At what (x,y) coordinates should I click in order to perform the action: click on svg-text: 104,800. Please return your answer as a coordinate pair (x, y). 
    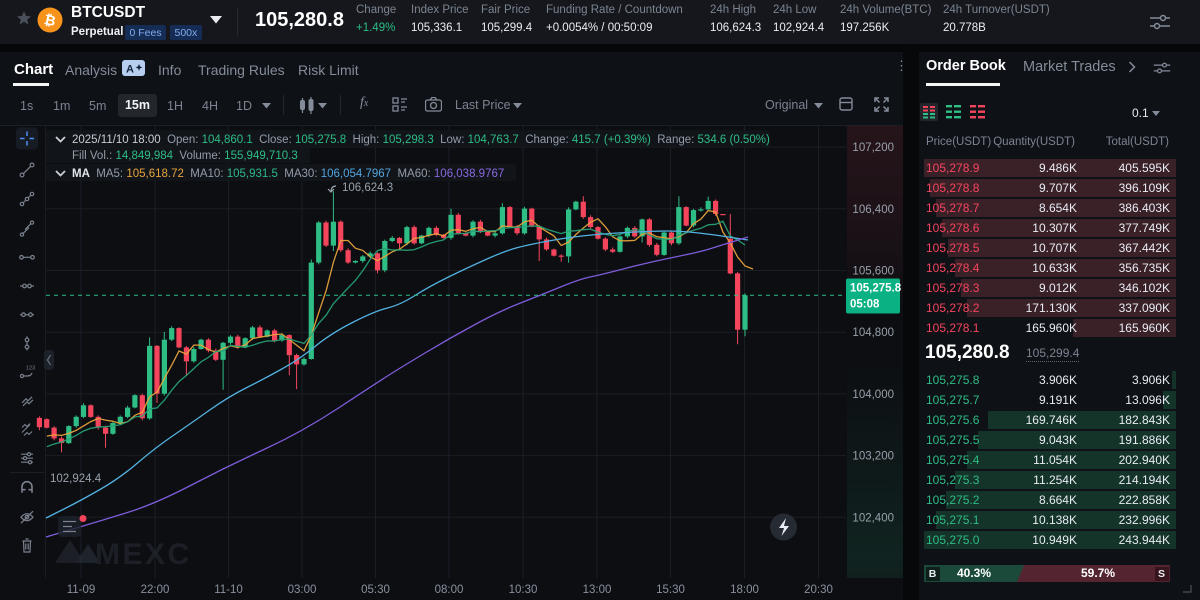
    Looking at the image, I should click on (873, 333).